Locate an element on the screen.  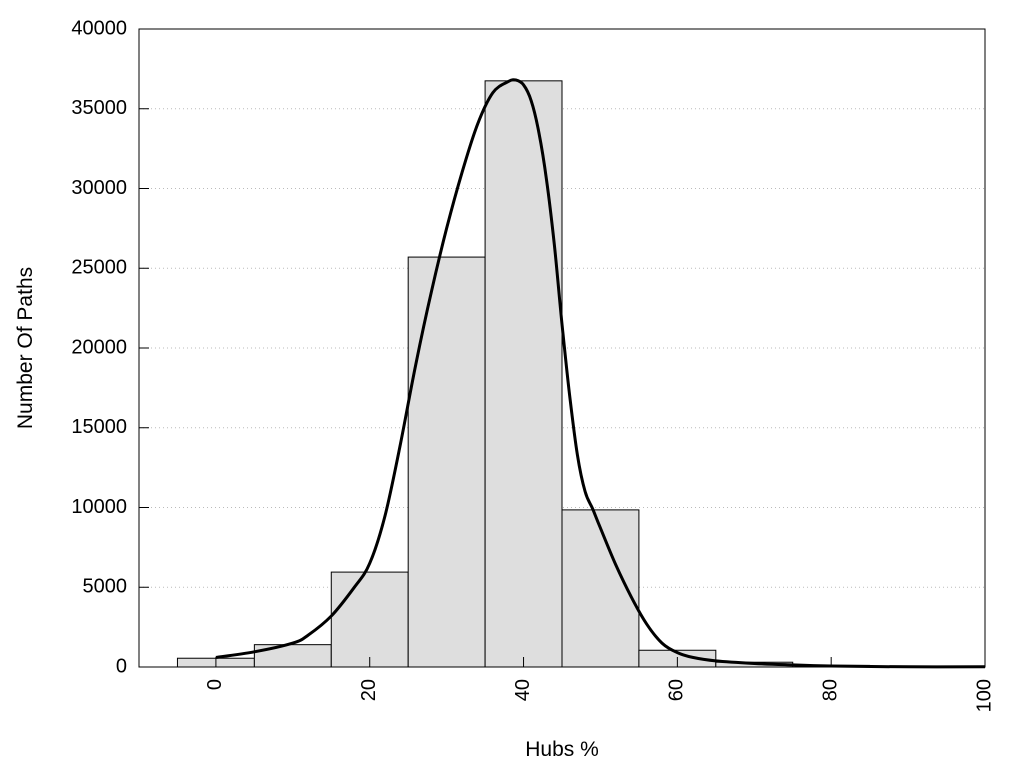
y-tick-label: 30000 is located at coordinates (99, 188).